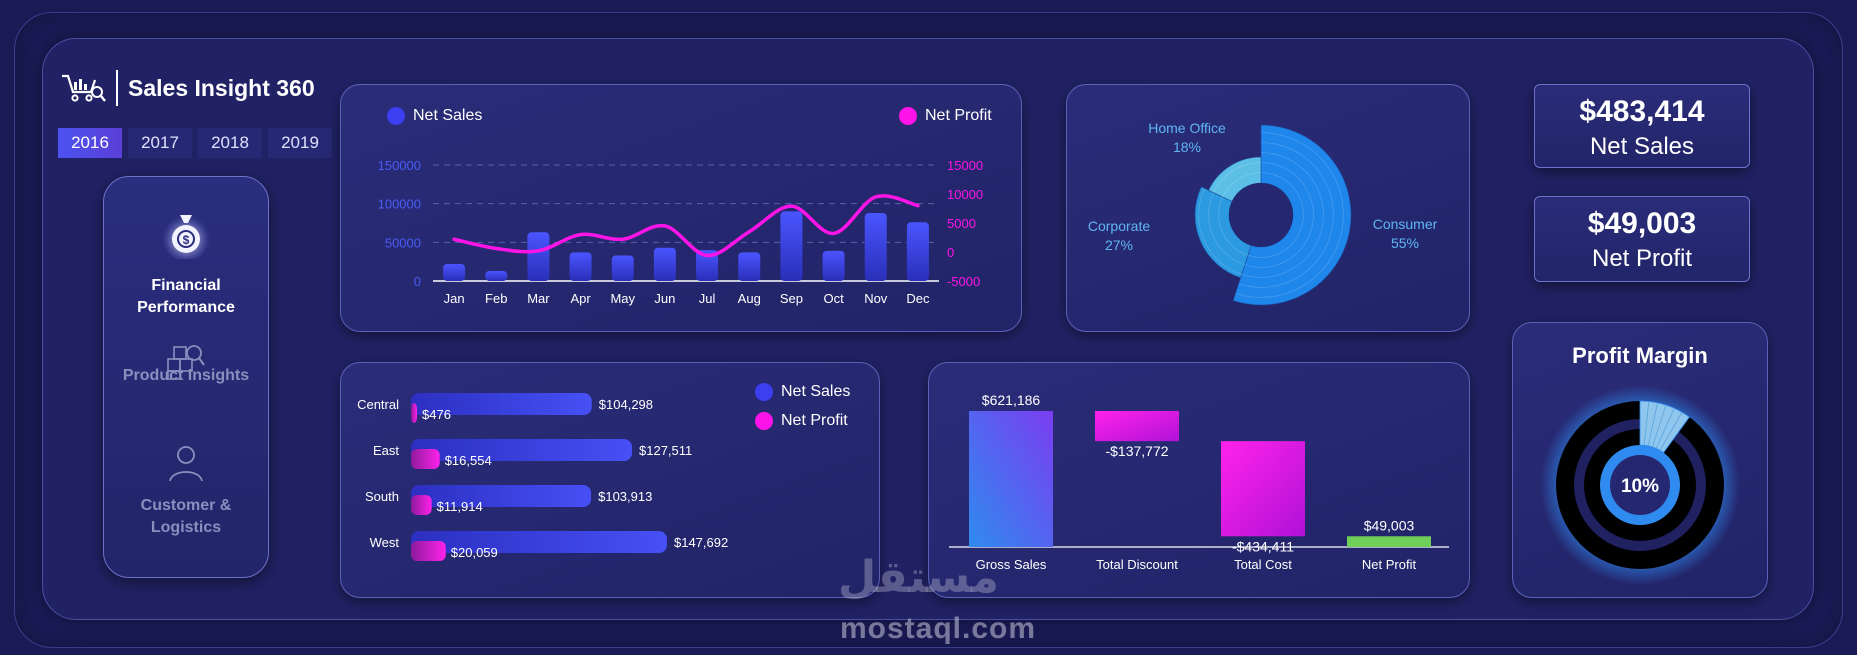 Image resolution: width=1857 pixels, height=655 pixels. What do you see at coordinates (876, 298) in the screenshot?
I see `month-label: Nov` at bounding box center [876, 298].